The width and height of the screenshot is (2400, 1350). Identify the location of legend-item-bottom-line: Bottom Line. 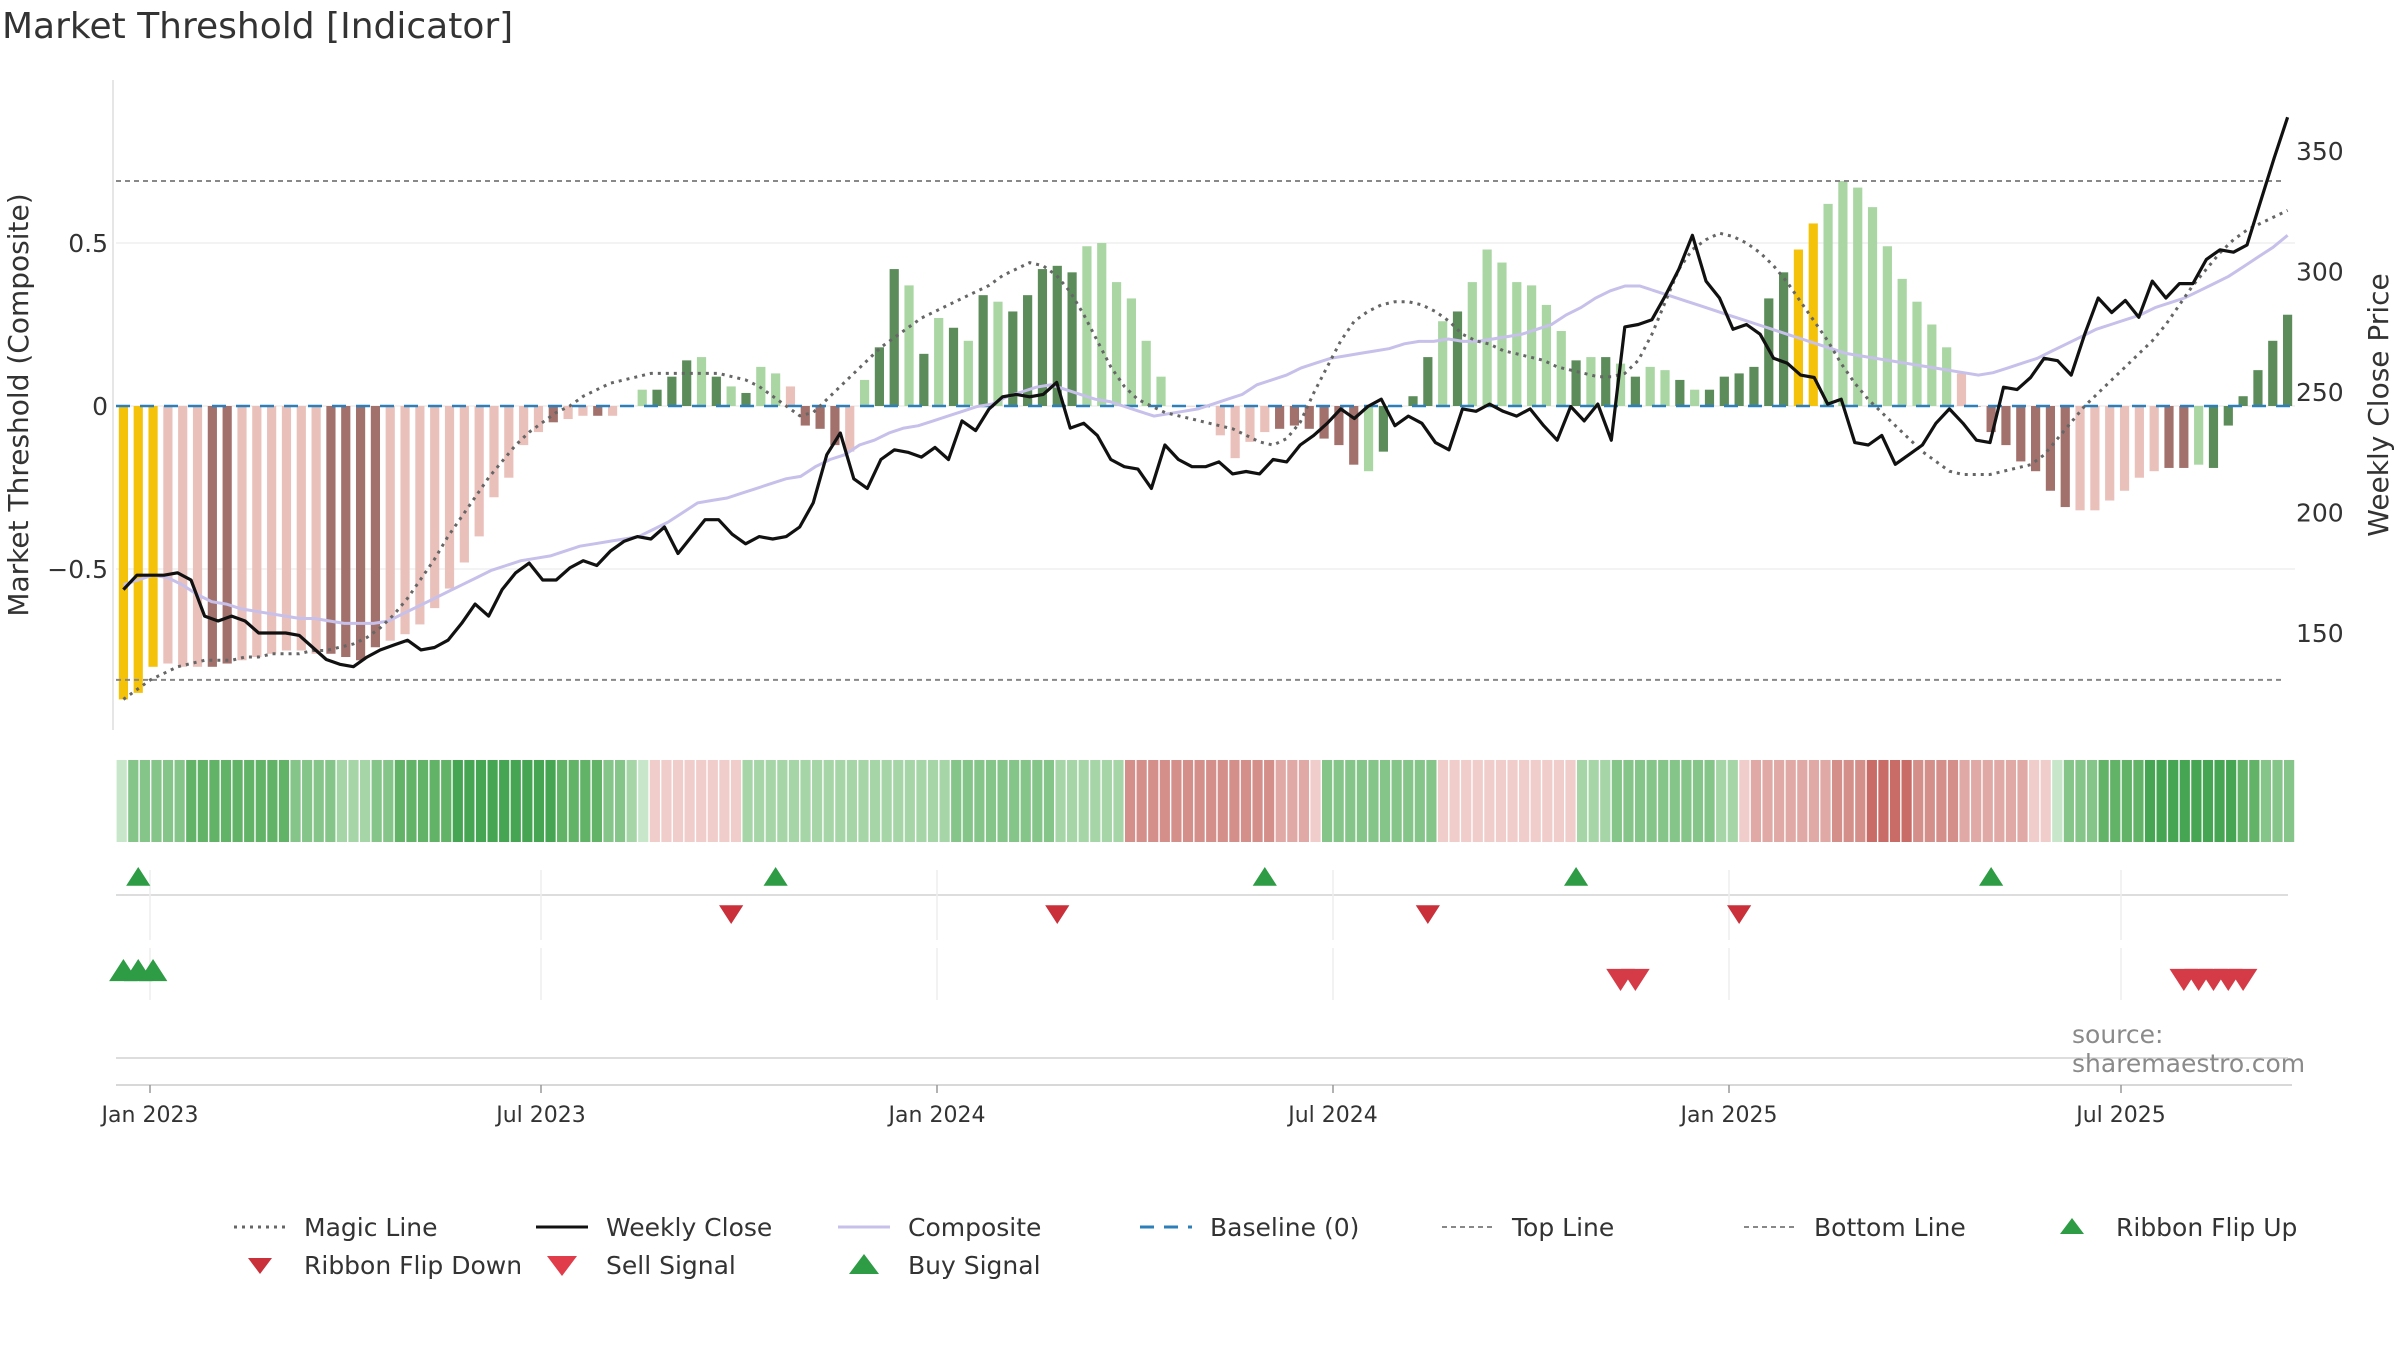
(1853, 1227).